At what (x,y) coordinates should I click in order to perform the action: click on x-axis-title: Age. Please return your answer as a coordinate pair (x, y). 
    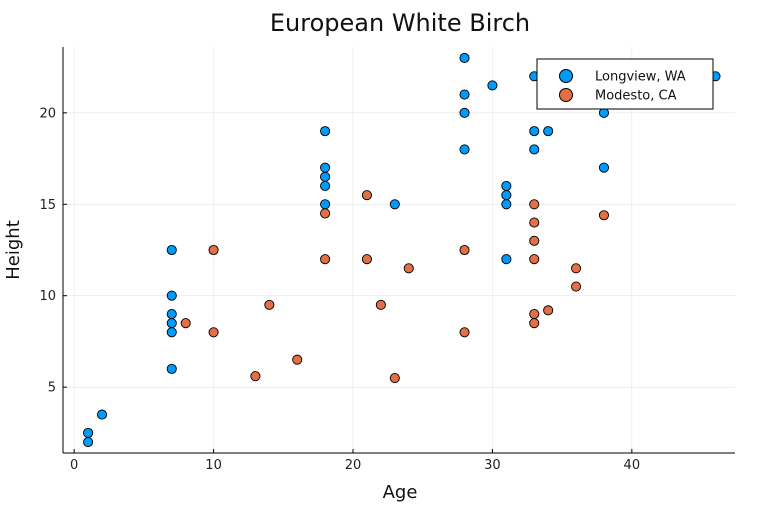
    Looking at the image, I should click on (400, 492).